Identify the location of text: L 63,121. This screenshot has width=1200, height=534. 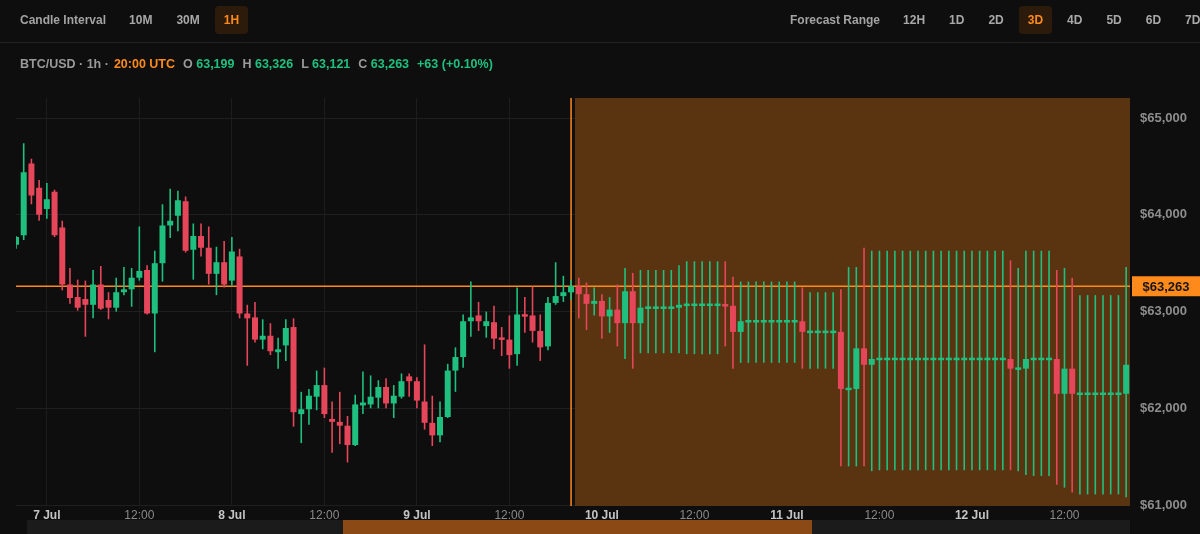
(326, 64).